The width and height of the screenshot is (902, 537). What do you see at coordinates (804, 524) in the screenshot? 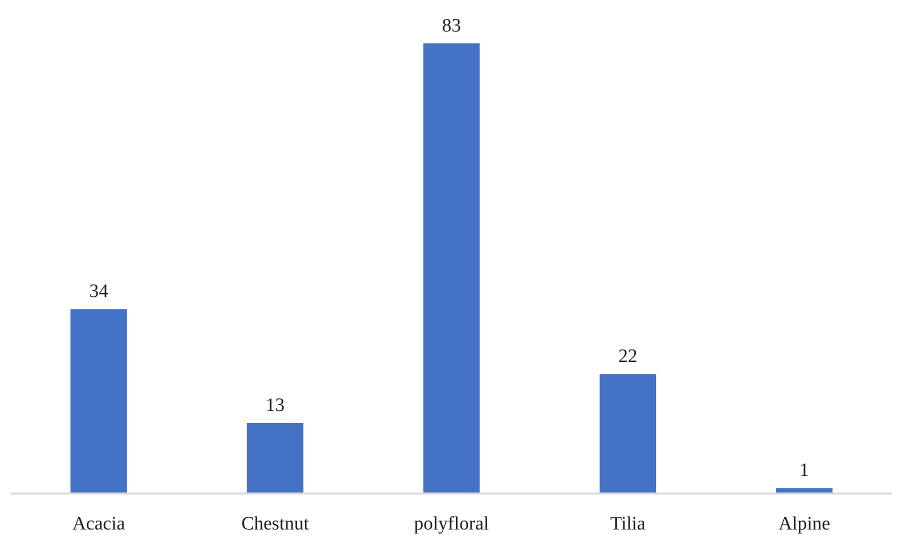
I see `x-tick-label: Alpine` at bounding box center [804, 524].